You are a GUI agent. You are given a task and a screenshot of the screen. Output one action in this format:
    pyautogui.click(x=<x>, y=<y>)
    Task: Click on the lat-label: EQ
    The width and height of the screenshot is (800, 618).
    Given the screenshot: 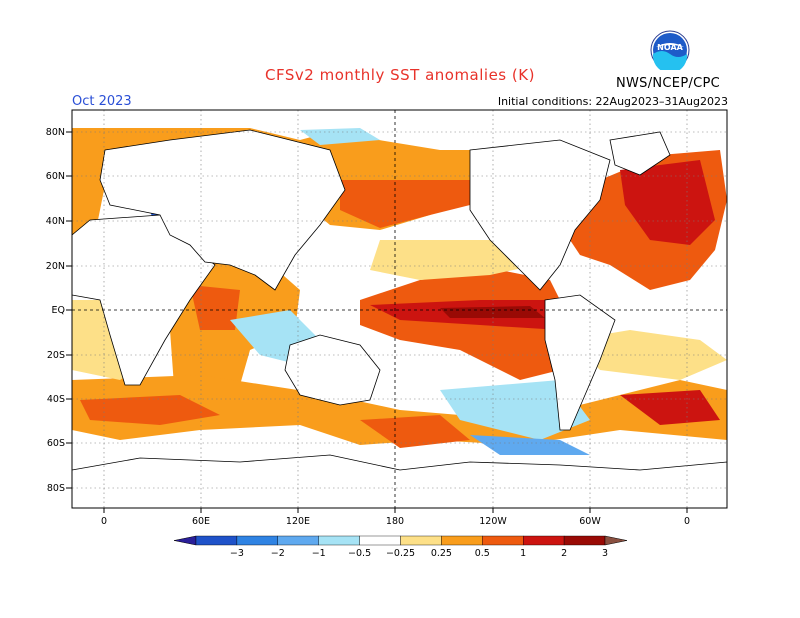 What is the action you would take?
    pyautogui.click(x=58, y=310)
    